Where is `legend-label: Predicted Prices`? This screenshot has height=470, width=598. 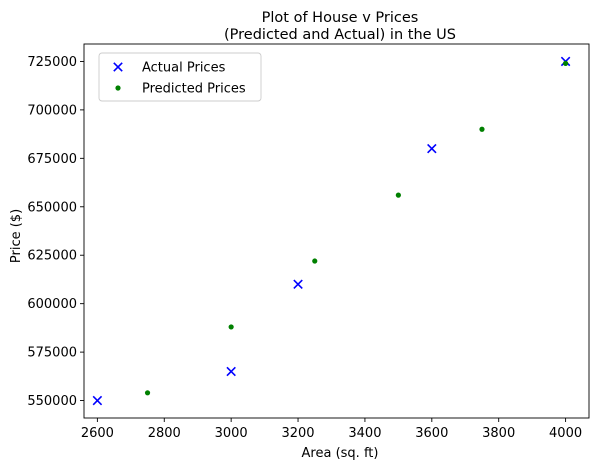 legend-label: Predicted Prices is located at coordinates (194, 89).